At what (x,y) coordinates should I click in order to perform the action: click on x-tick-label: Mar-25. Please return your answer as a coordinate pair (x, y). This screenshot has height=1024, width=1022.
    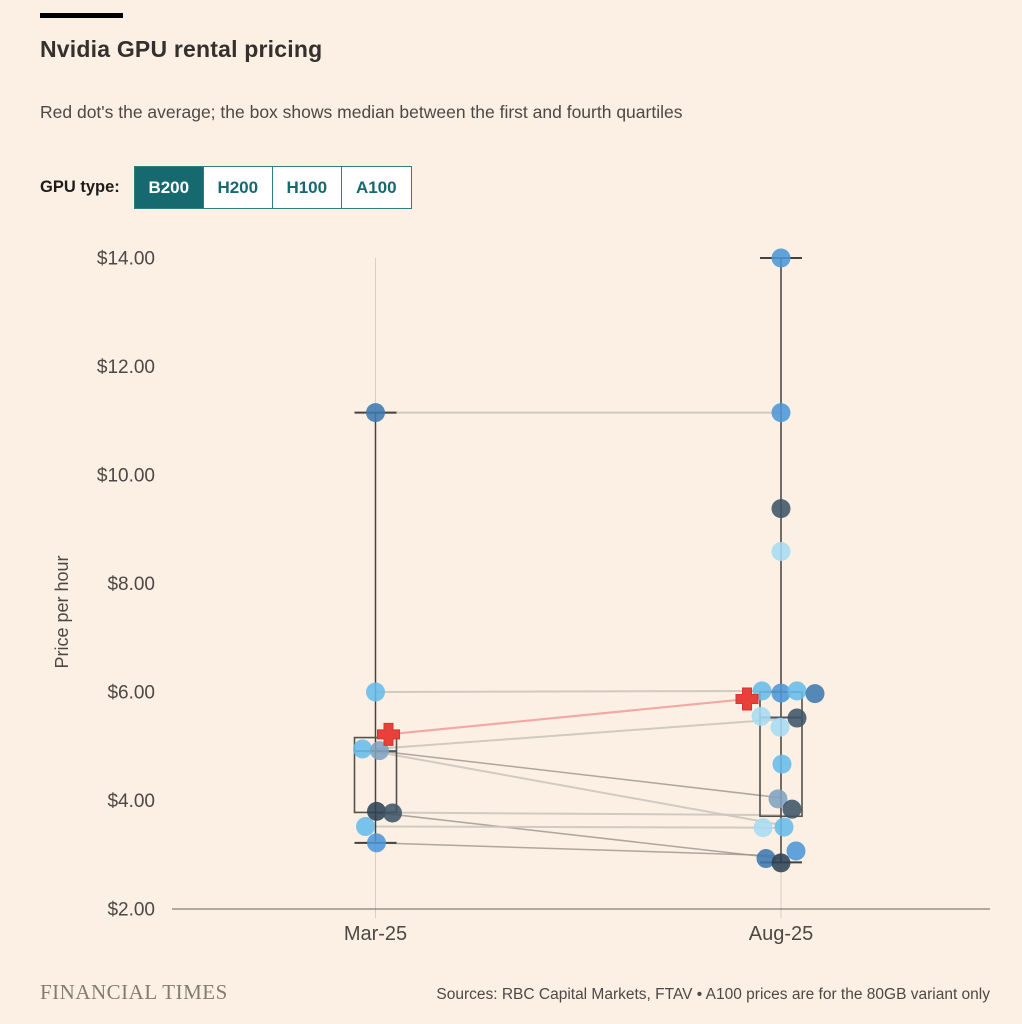
    Looking at the image, I should click on (375, 934).